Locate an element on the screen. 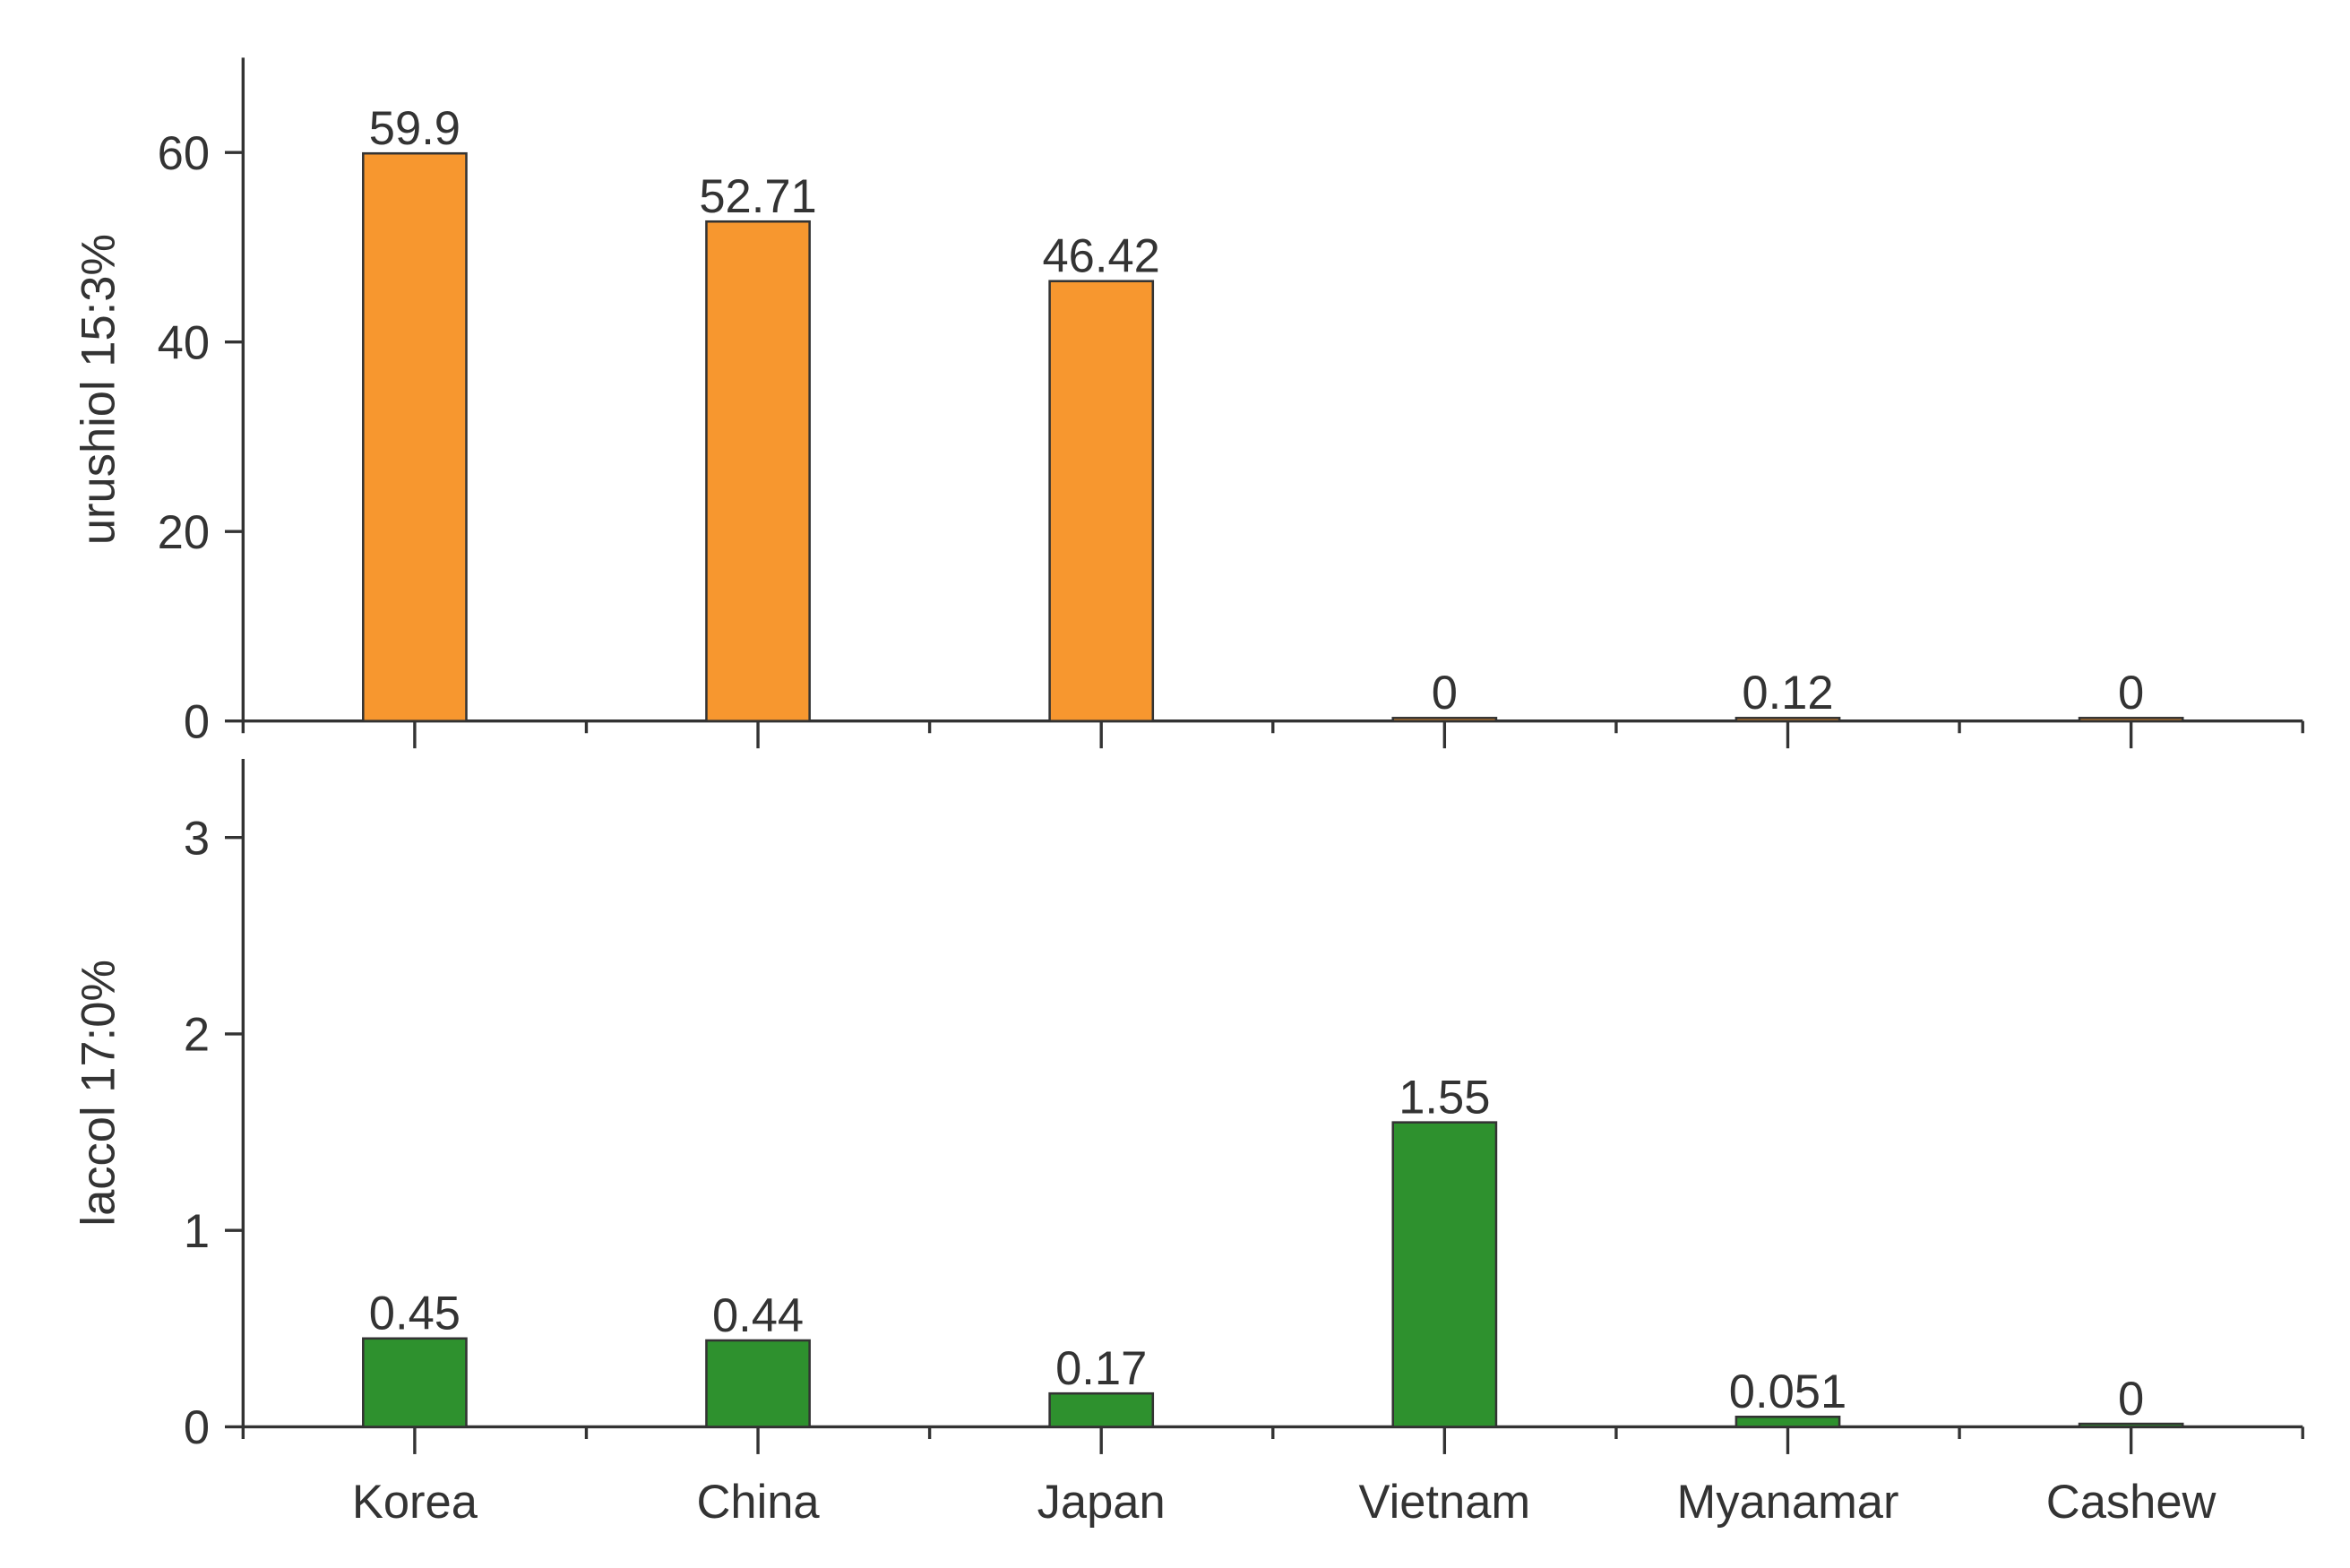 This screenshot has width=2350, height=1568. x-tick-label: Myanamar is located at coordinates (1787, 1503).